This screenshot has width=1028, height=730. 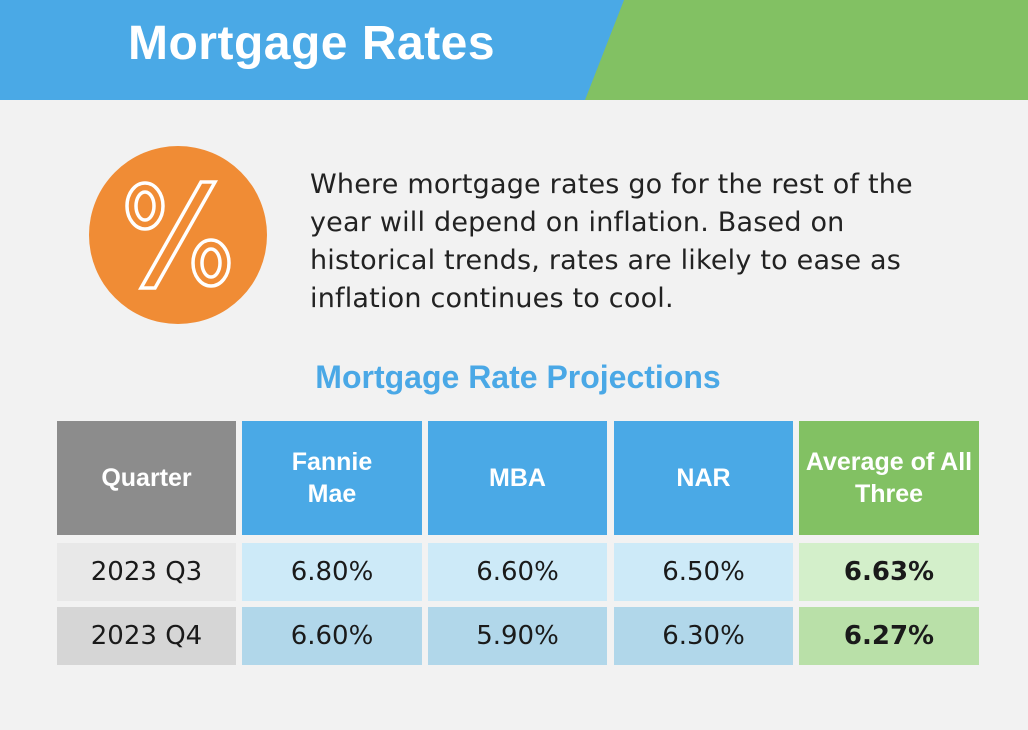 I want to click on row-q3-fannie-mae: 6.80%, so click(x=332, y=572).